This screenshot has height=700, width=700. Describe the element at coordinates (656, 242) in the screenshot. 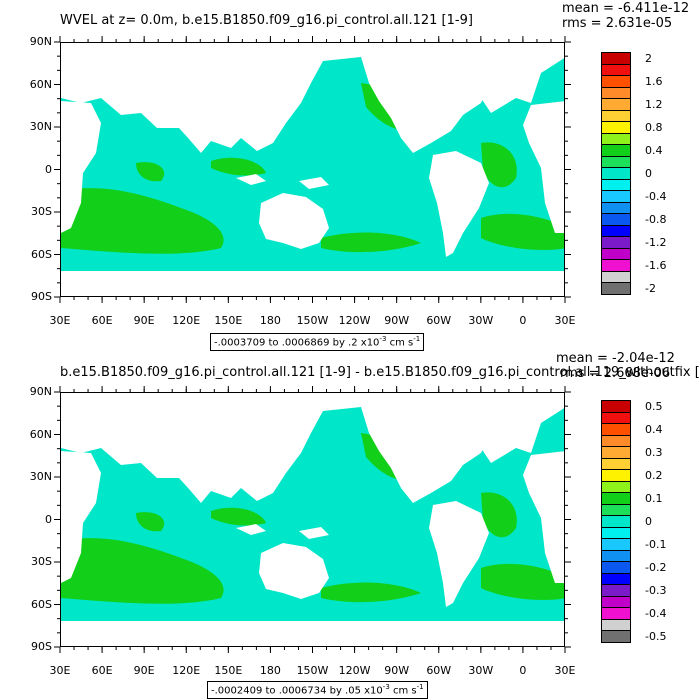

I see `colorbar-label: -1.2` at that location.